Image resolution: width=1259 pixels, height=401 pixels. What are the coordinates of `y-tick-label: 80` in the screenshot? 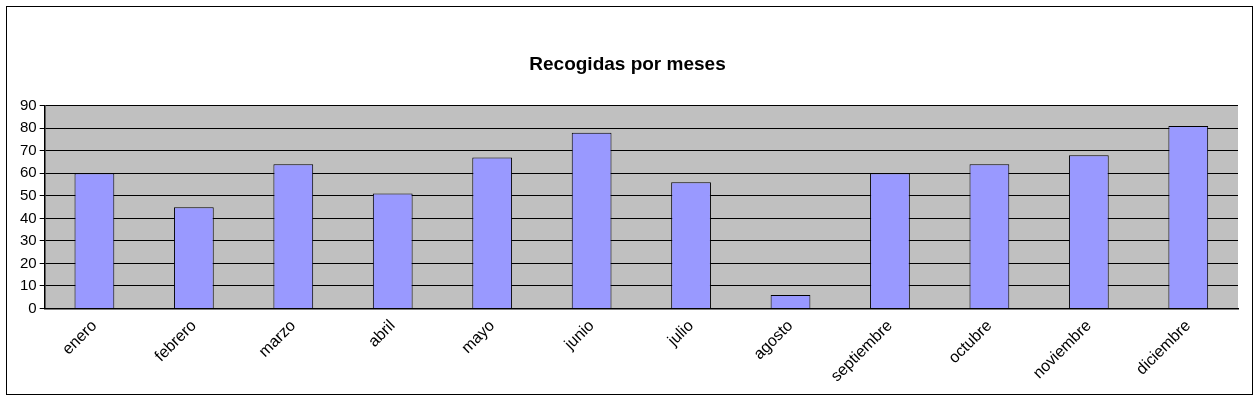 It's located at (28, 127).